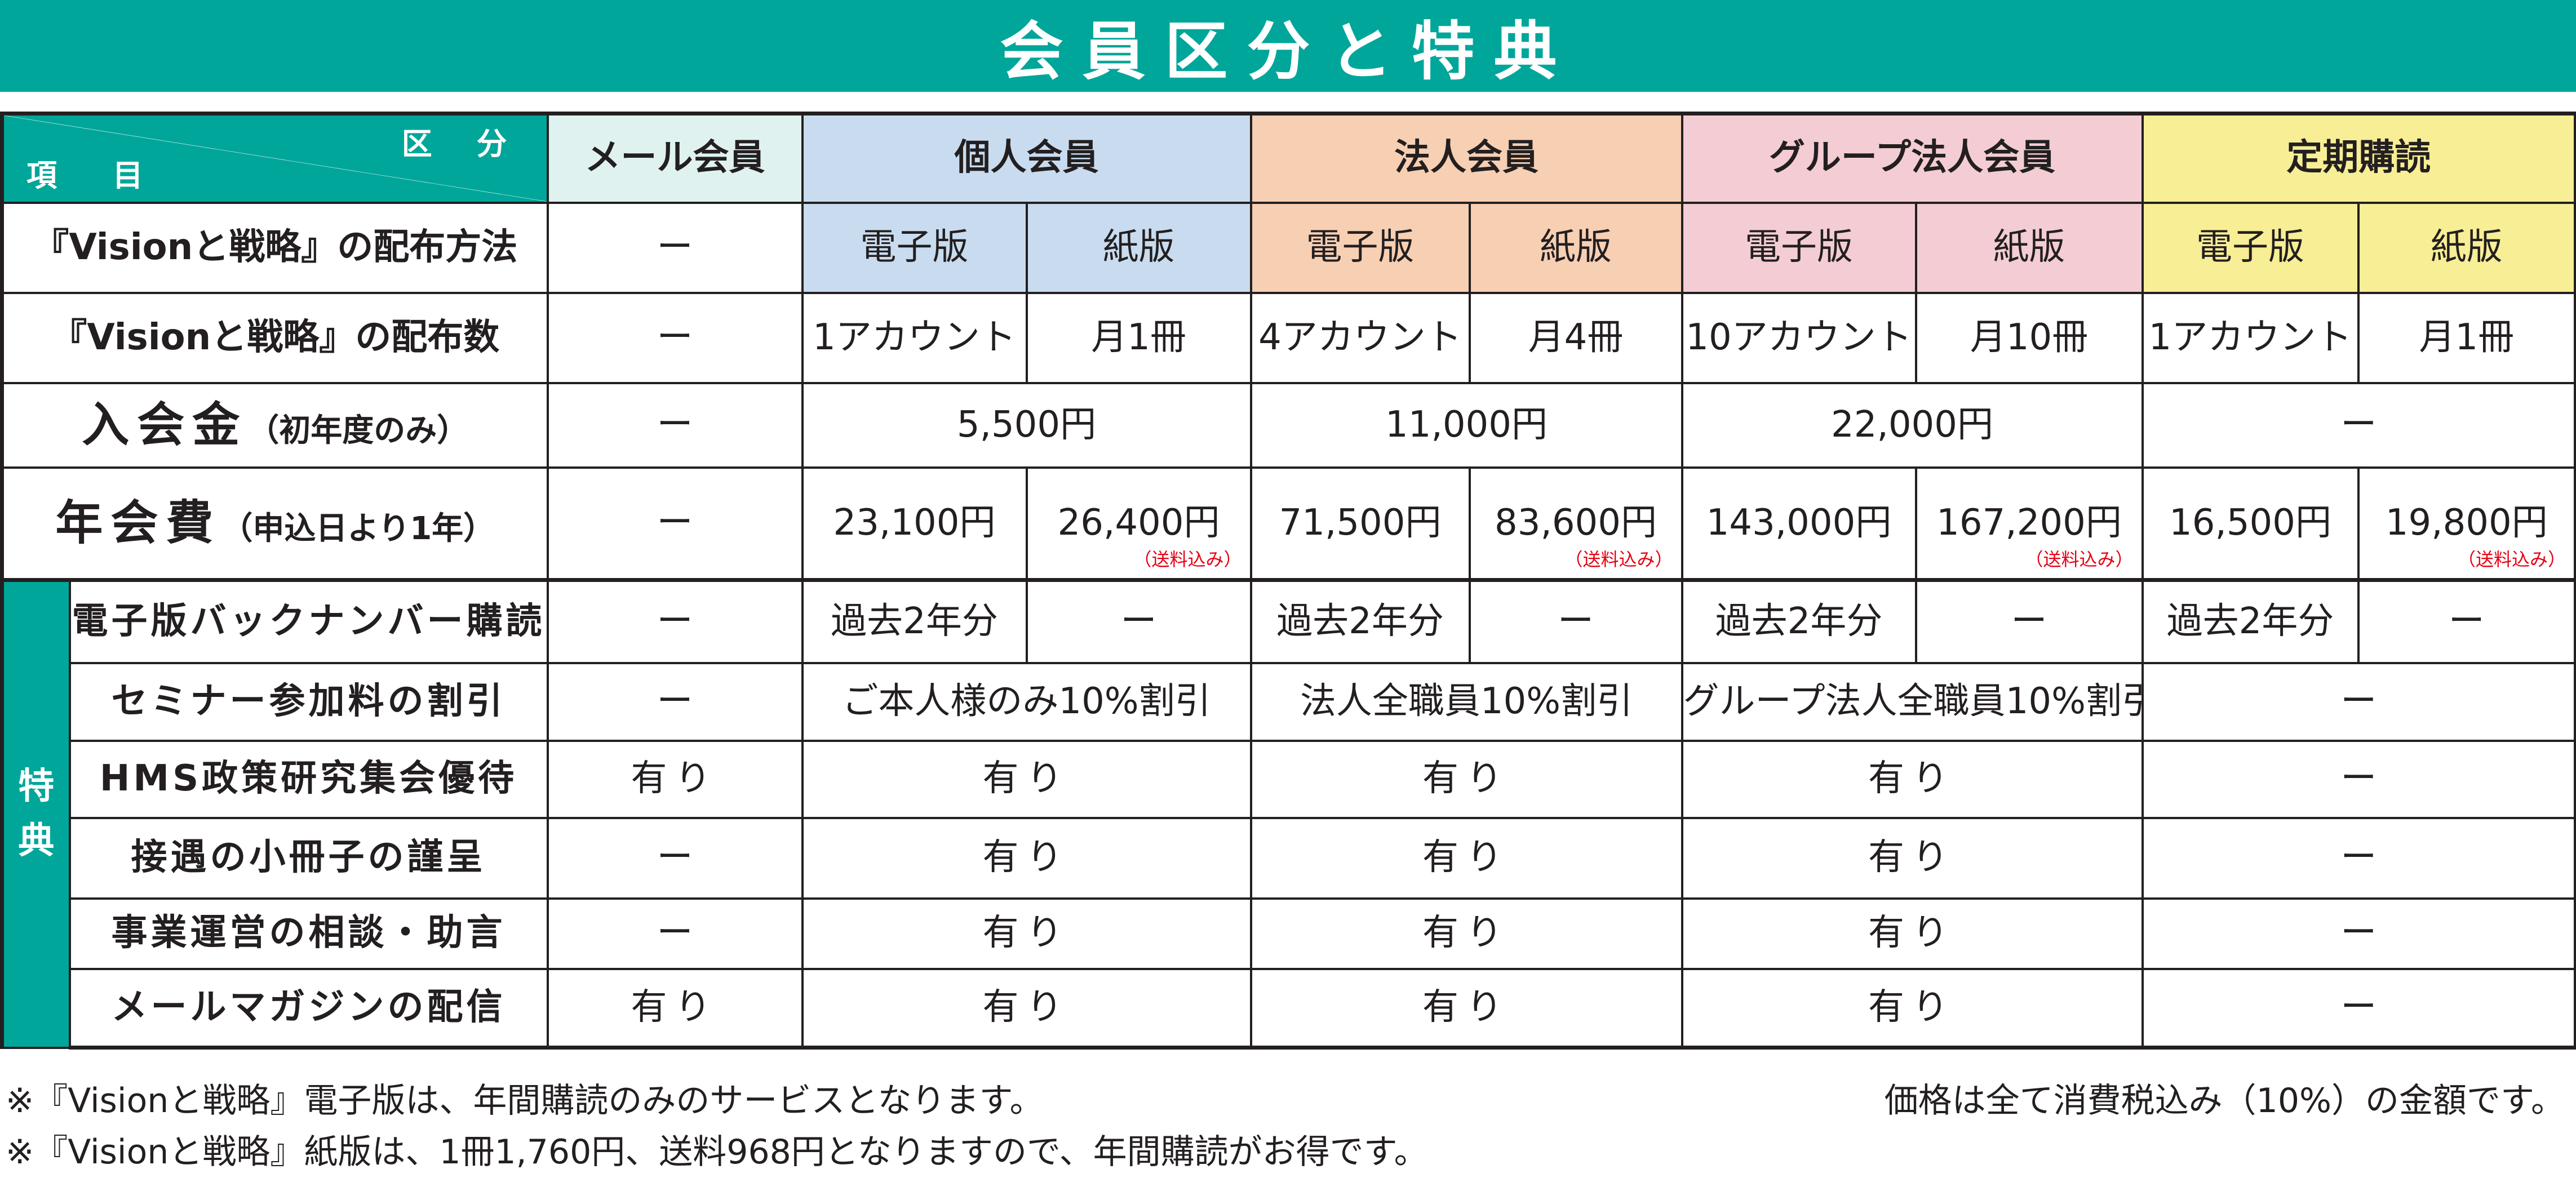  I want to click on row-label-magazine: メールマガジンの配信, so click(308, 1008).